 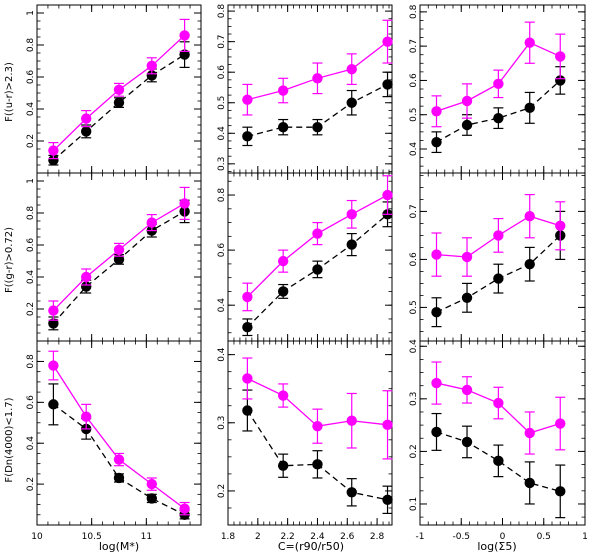 I want to click on panel-bottom-right: -1 -0.5 0 0.5 1 0.1 0.2 0.3 0.4, so click(x=498, y=440).